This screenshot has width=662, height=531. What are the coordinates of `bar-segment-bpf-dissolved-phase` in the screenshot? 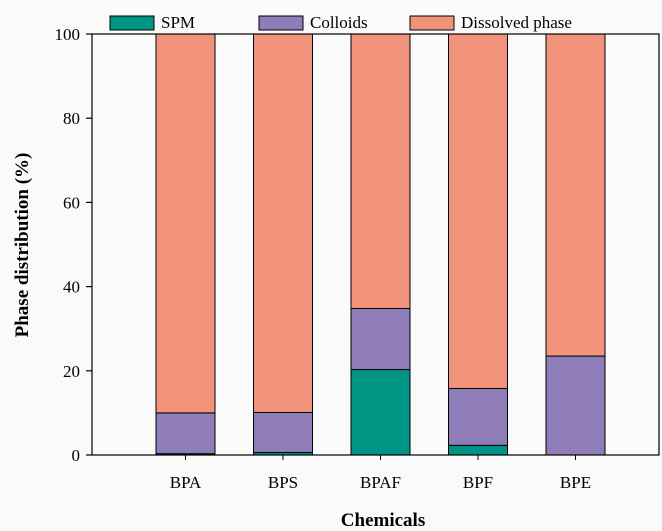 It's located at (478, 211).